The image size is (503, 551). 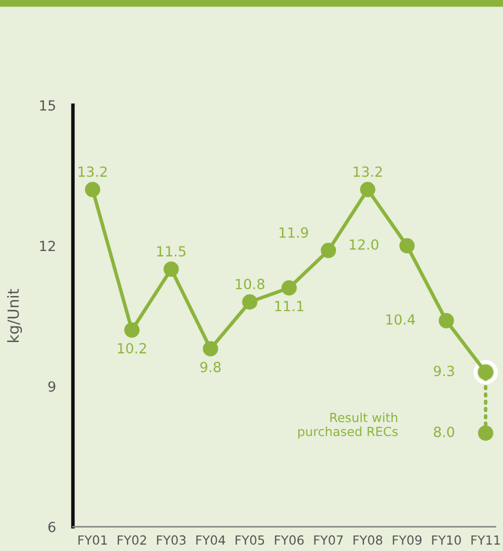 What do you see at coordinates (364, 244) in the screenshot?
I see `data-label: 12.0` at bounding box center [364, 244].